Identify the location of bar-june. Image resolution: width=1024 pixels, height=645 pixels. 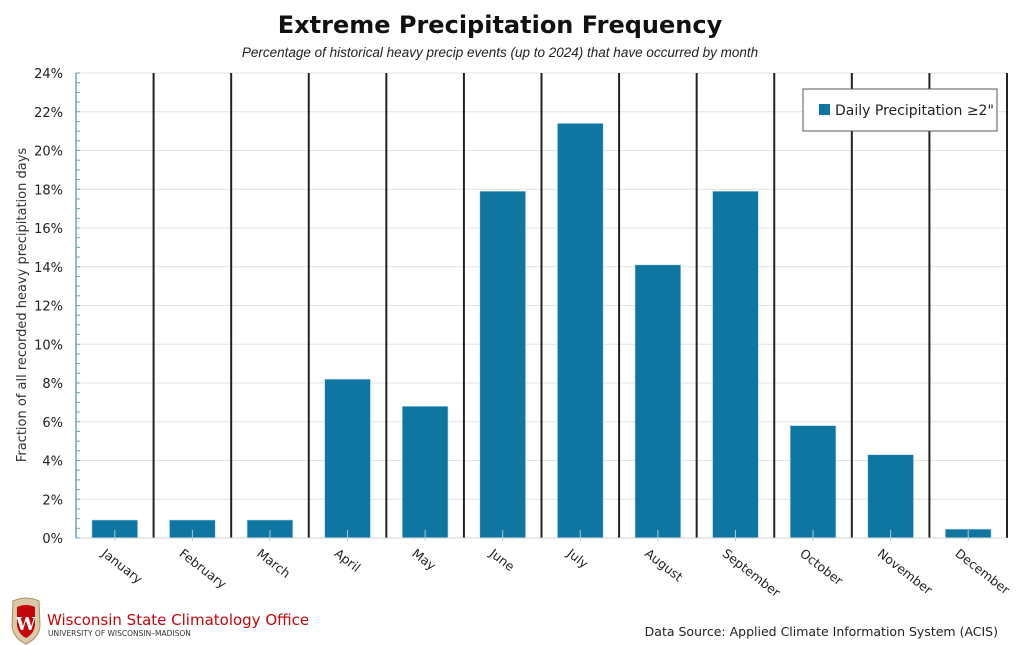
(502, 364).